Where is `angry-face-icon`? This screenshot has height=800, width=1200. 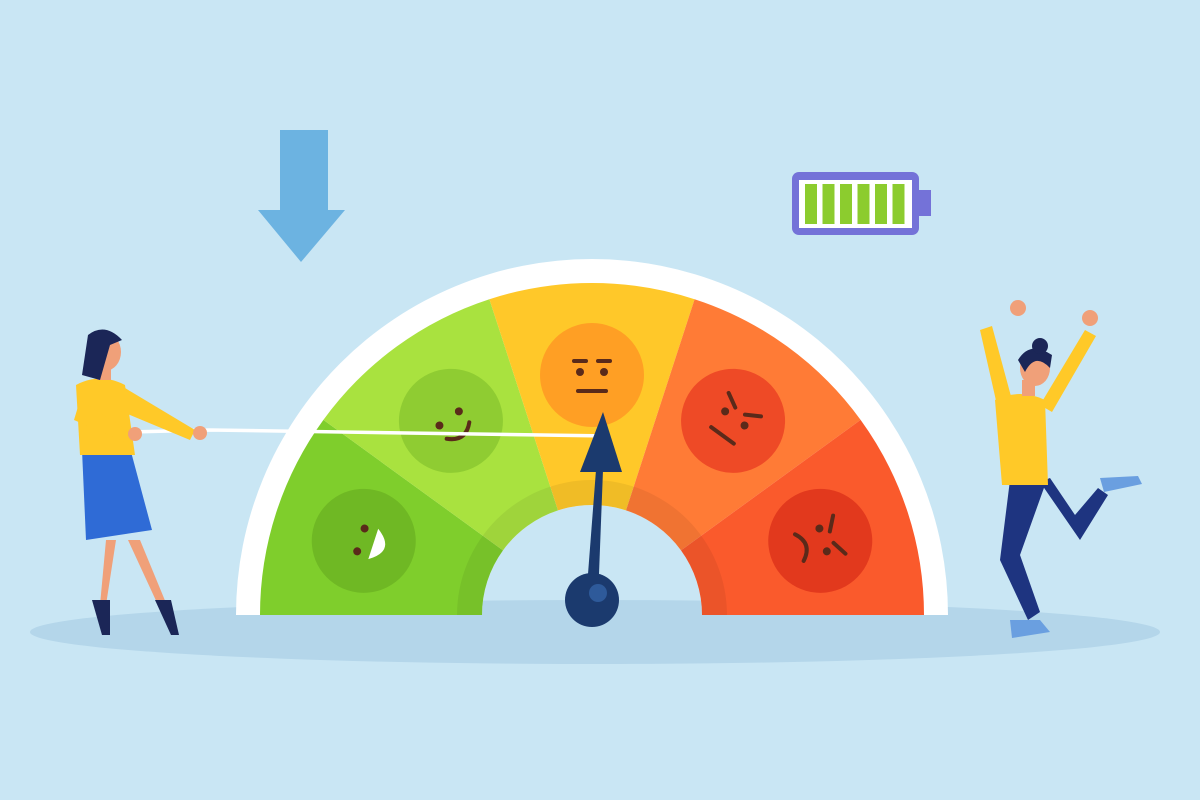 angry-face-icon is located at coordinates (733, 420).